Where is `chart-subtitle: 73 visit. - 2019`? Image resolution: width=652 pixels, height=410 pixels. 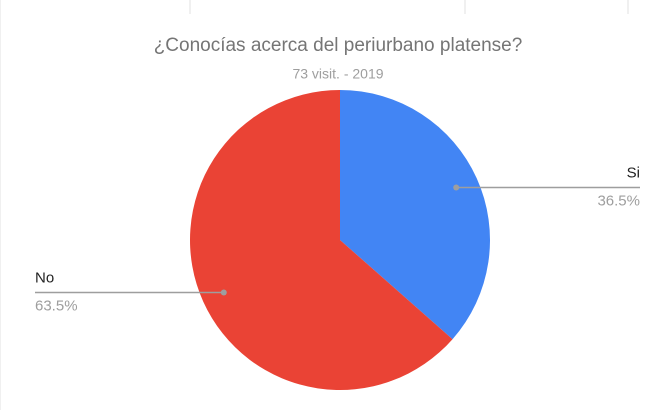
chart-subtitle: 73 visit. - 2019 is located at coordinates (337, 74).